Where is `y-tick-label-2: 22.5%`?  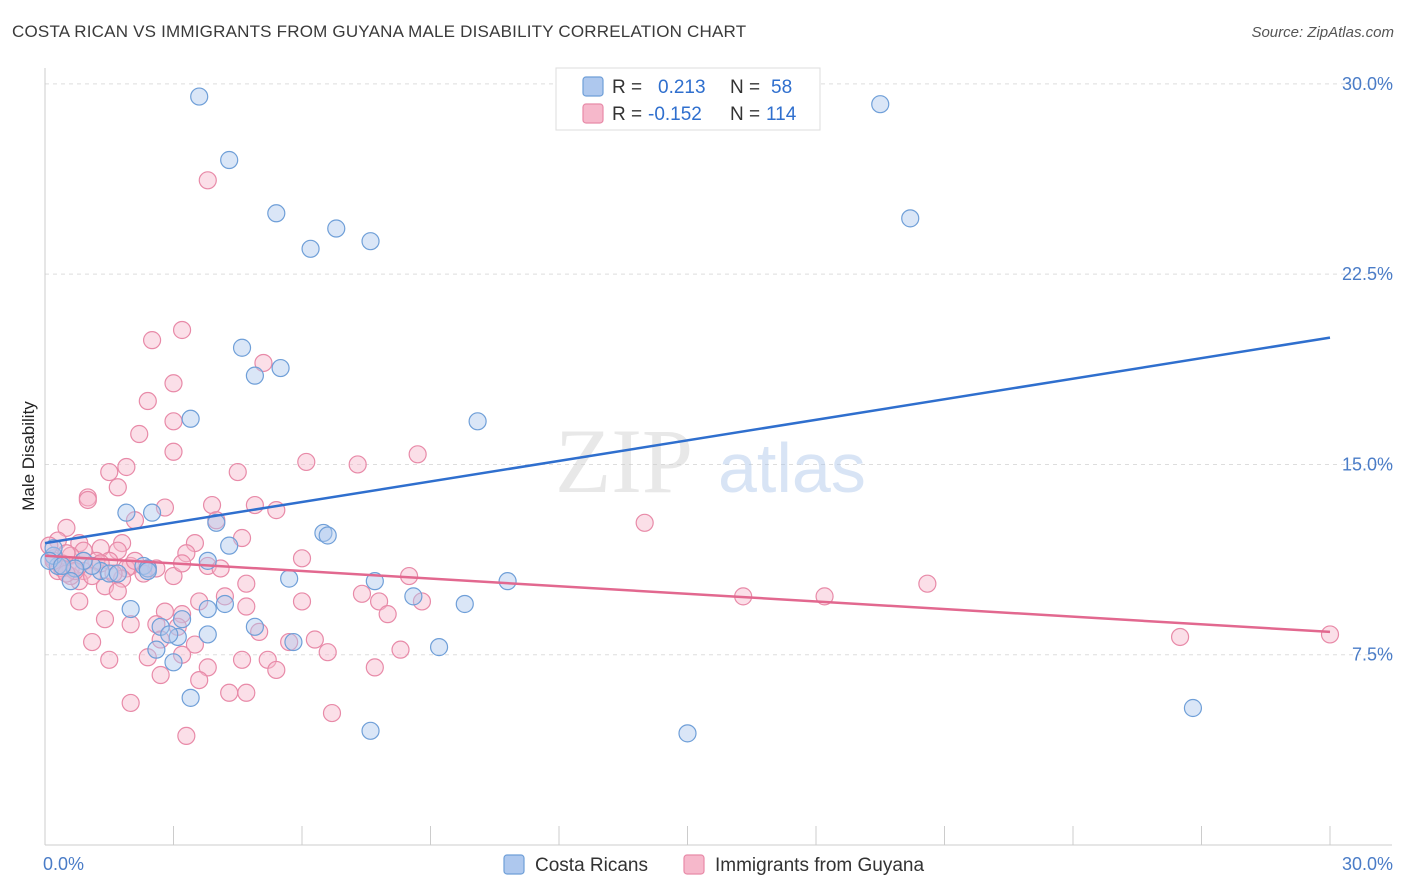 y-tick-label-2: 22.5% is located at coordinates (1367, 274).